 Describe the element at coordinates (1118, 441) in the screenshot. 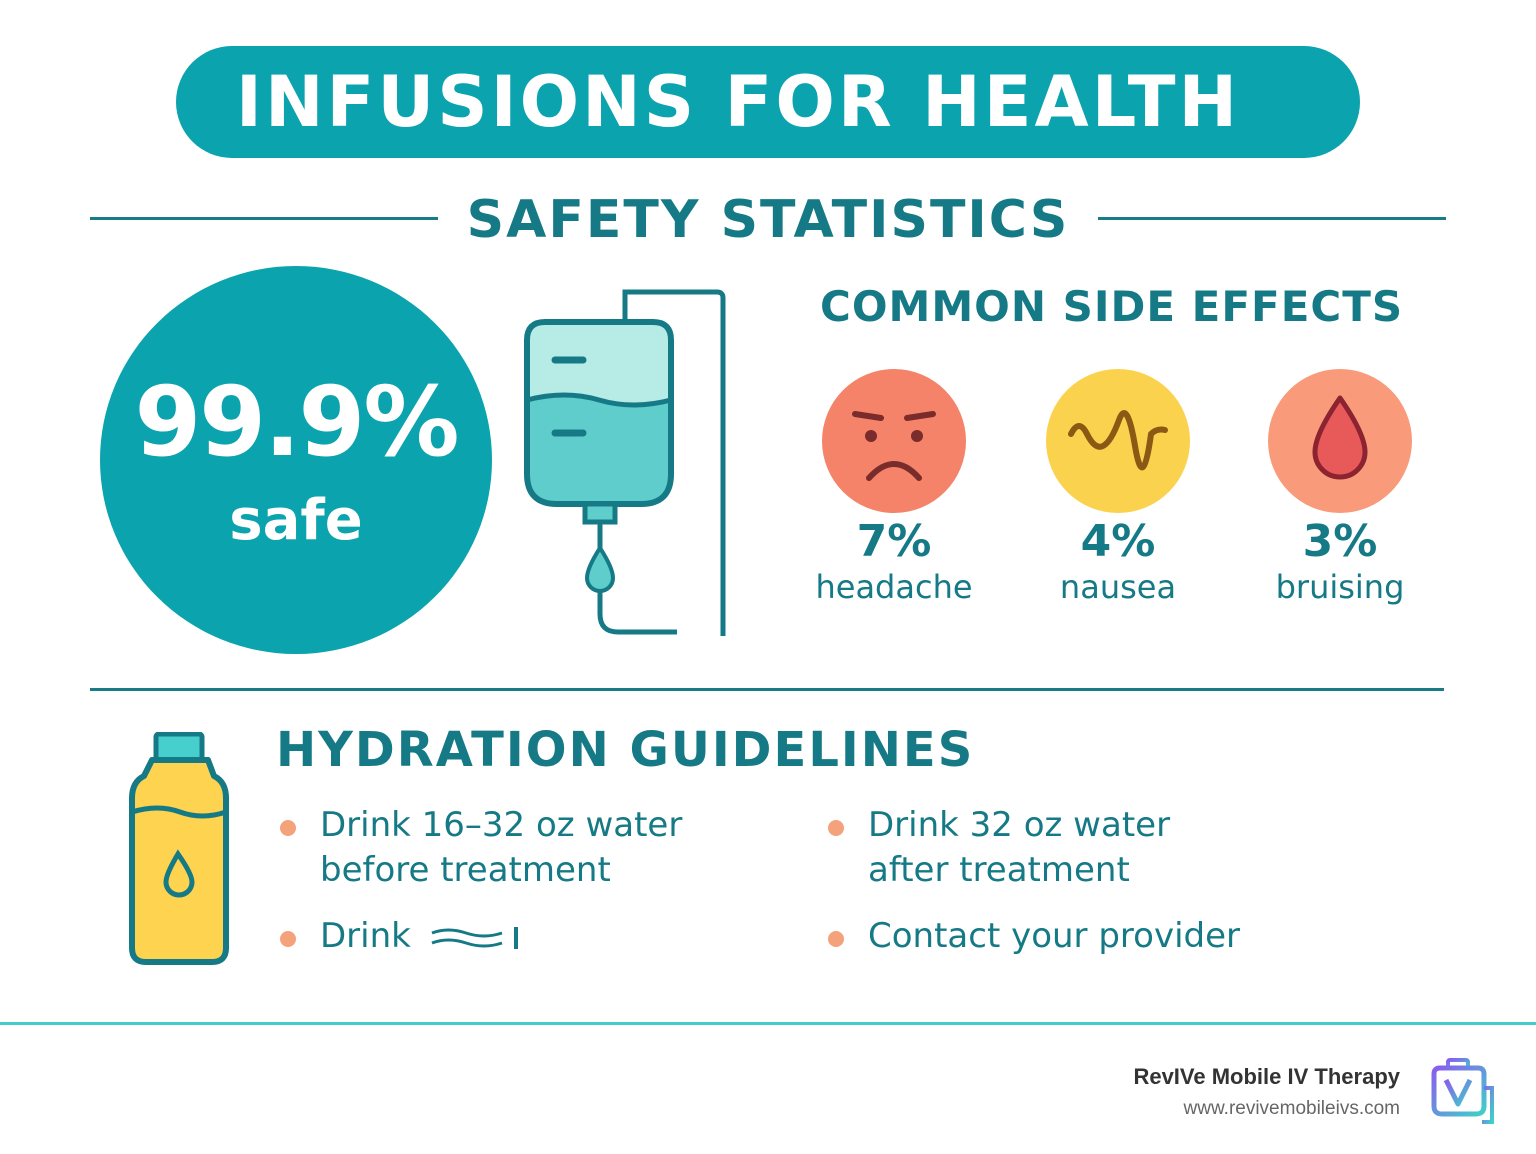

I see `nausea-wave-icon` at that location.